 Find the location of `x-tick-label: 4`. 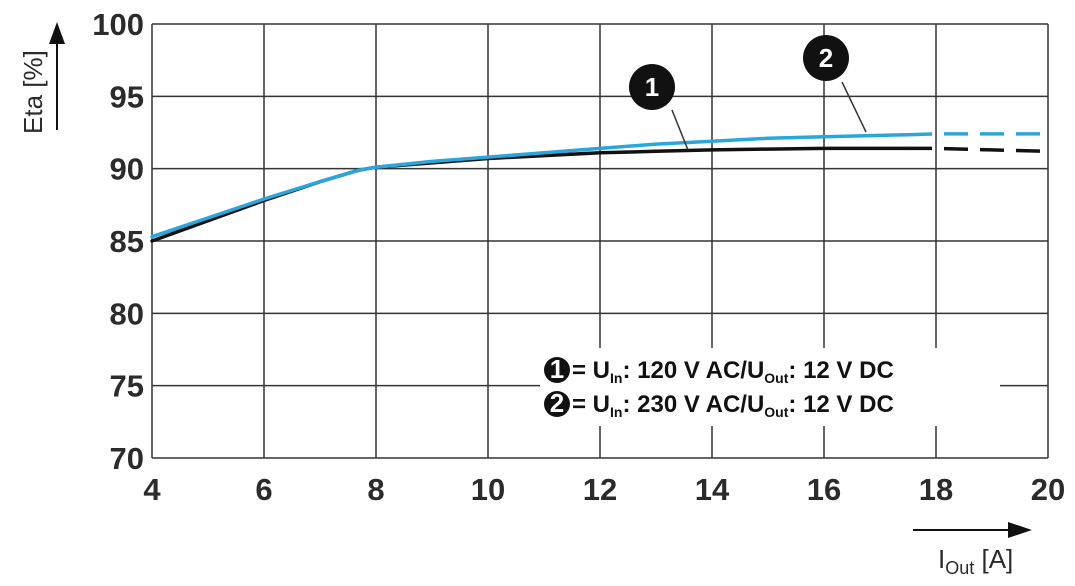

x-tick-label: 4 is located at coordinates (152, 489).